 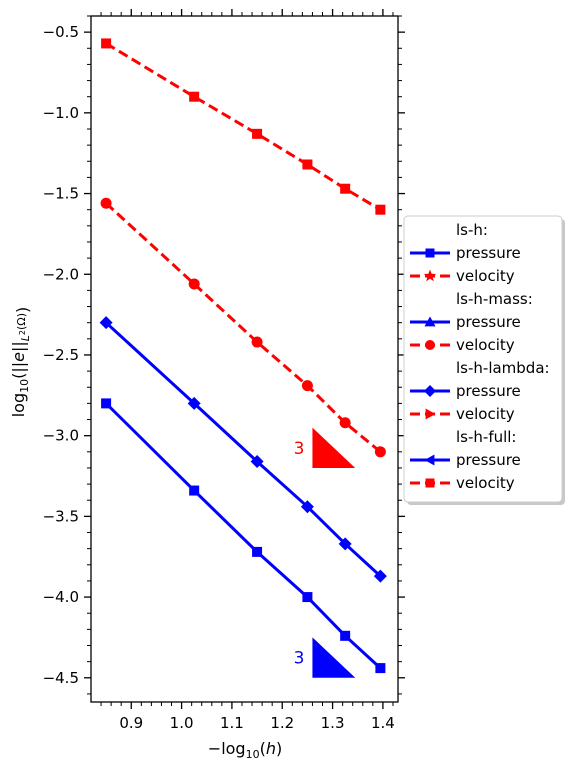 What do you see at coordinates (22, 310) in the screenshot?
I see `y-axis-label-part-8: )` at bounding box center [22, 310].